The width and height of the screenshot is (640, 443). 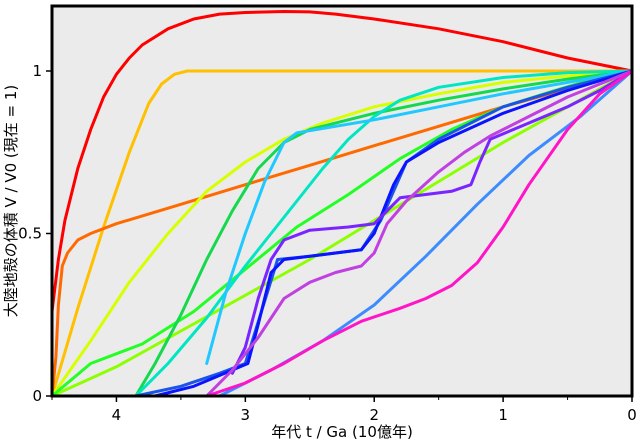 I want to click on x-axis: 4 3 2 1 0, so click(x=344, y=410).